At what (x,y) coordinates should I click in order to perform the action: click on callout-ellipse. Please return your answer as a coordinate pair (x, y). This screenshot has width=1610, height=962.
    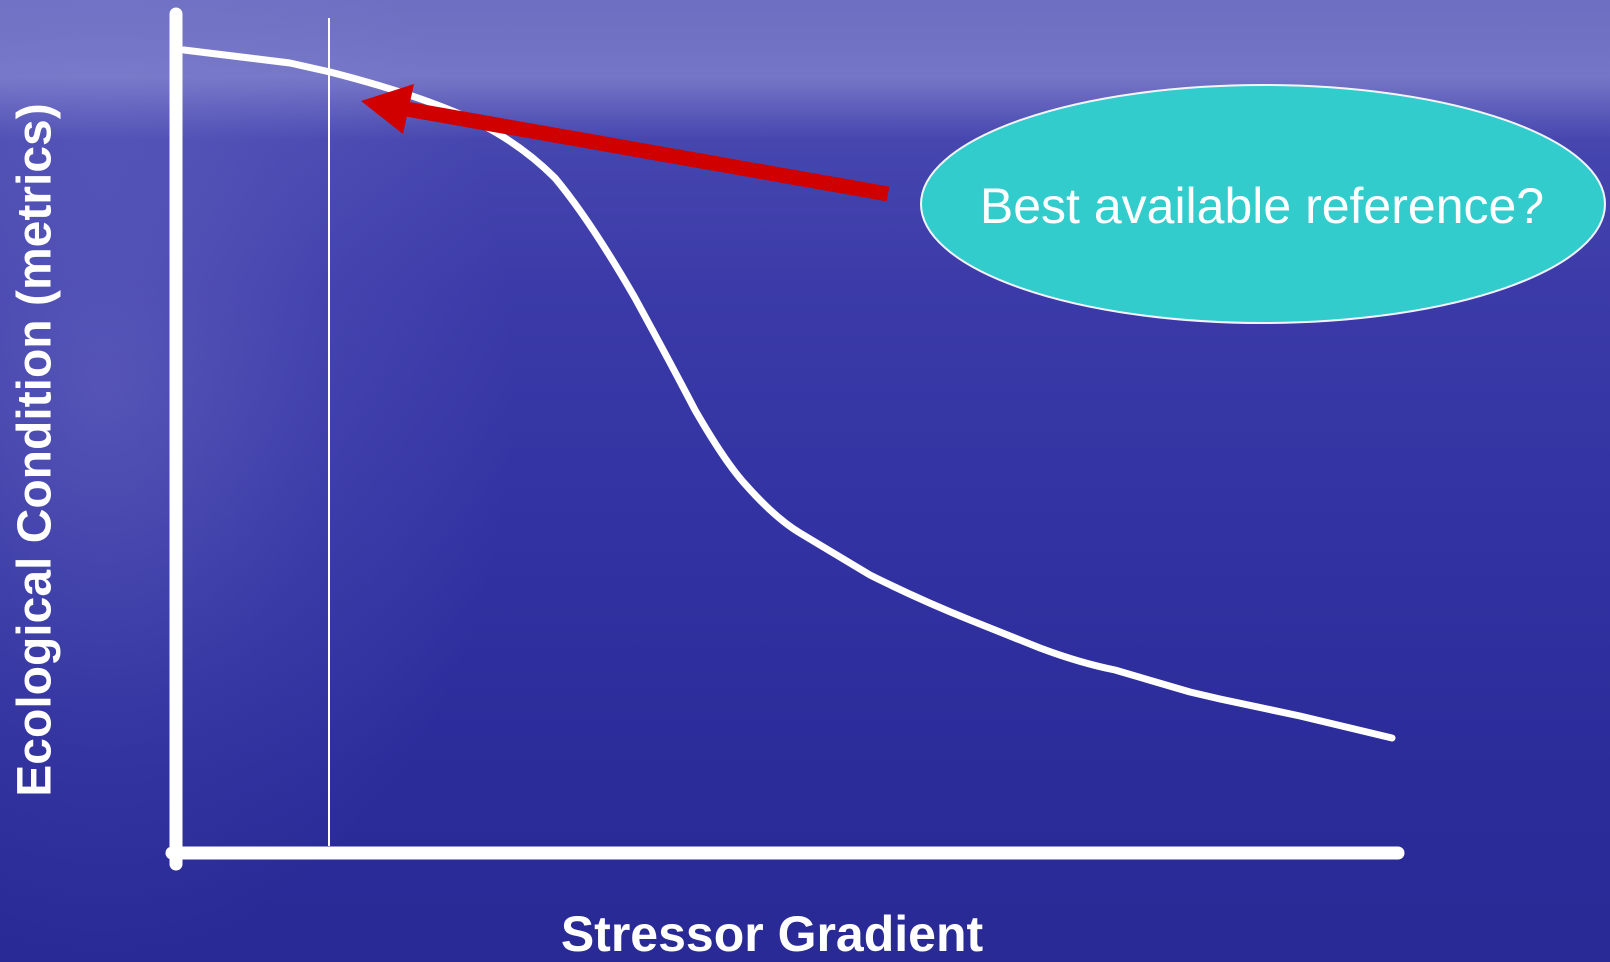
    Looking at the image, I should click on (1263, 204).